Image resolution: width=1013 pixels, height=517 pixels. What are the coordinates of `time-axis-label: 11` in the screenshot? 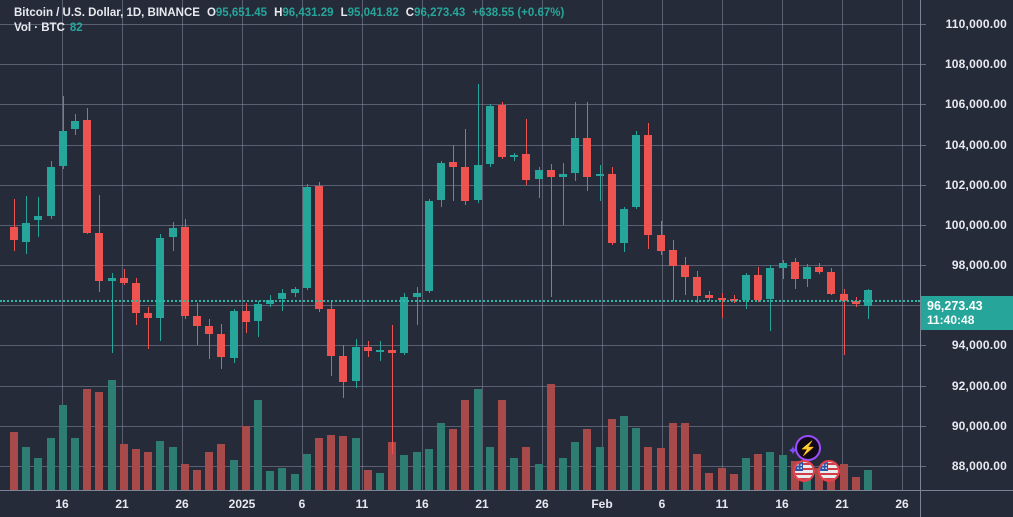 It's located at (362, 504).